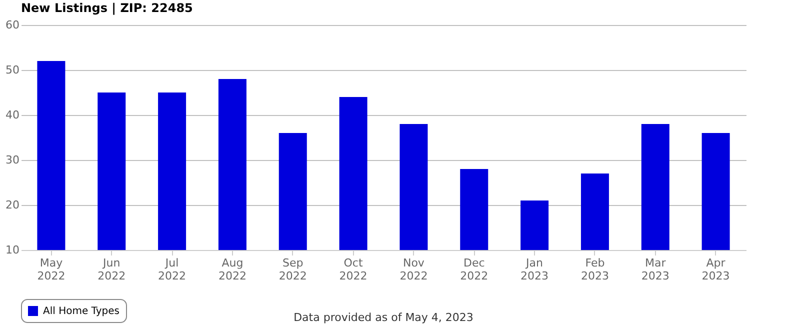  What do you see at coordinates (81, 311) in the screenshot?
I see `legend-label: All Home Types` at bounding box center [81, 311].